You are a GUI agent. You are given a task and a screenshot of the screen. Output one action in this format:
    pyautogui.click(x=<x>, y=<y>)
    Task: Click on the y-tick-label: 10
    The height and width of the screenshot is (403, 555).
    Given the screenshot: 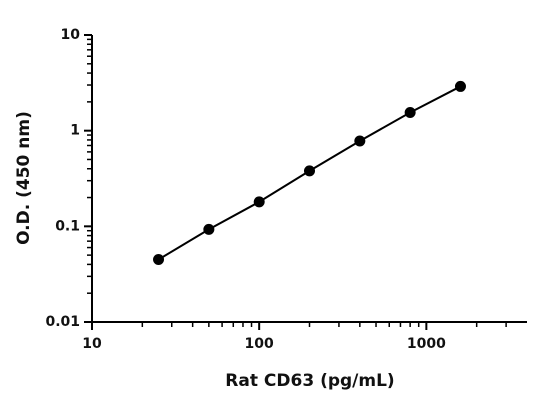 What is the action you would take?
    pyautogui.click(x=71, y=35)
    